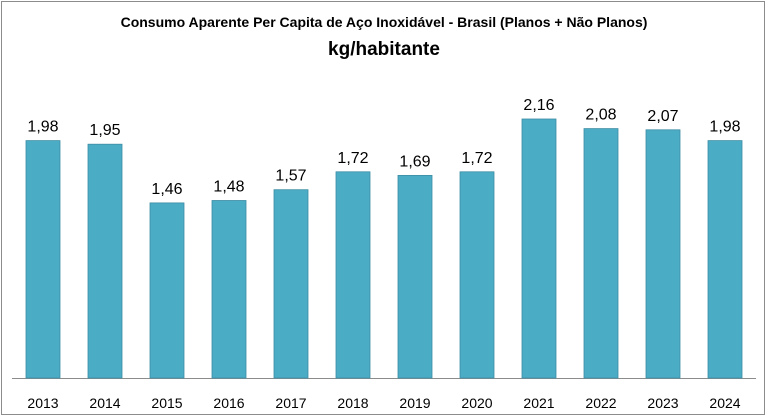 The image size is (768, 418). Describe the element at coordinates (290, 403) in the screenshot. I see `x-tick-label-2017: 2017` at that location.